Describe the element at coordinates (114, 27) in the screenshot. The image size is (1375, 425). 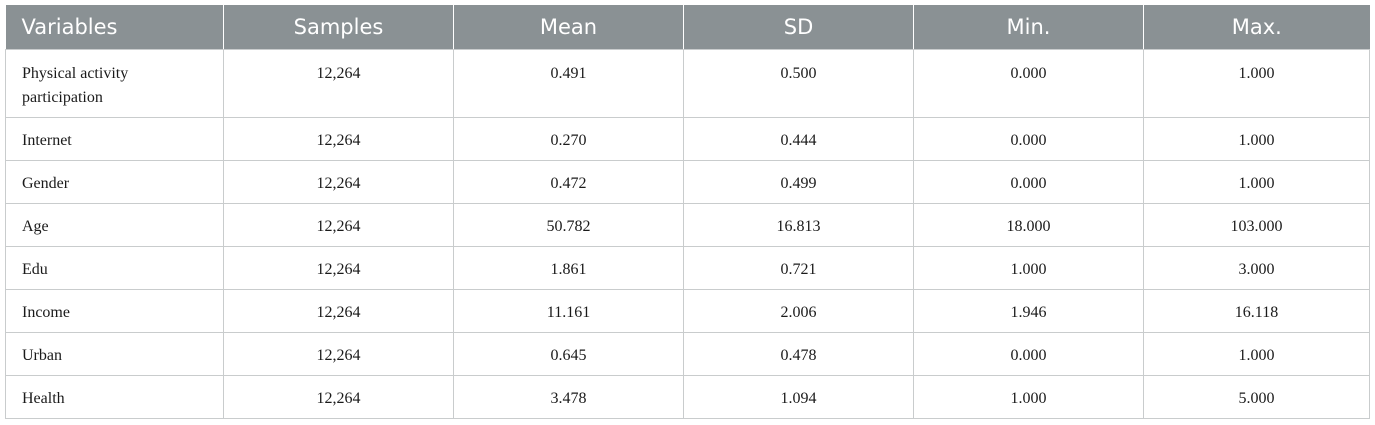
I see `header-variables: Variables` at that location.